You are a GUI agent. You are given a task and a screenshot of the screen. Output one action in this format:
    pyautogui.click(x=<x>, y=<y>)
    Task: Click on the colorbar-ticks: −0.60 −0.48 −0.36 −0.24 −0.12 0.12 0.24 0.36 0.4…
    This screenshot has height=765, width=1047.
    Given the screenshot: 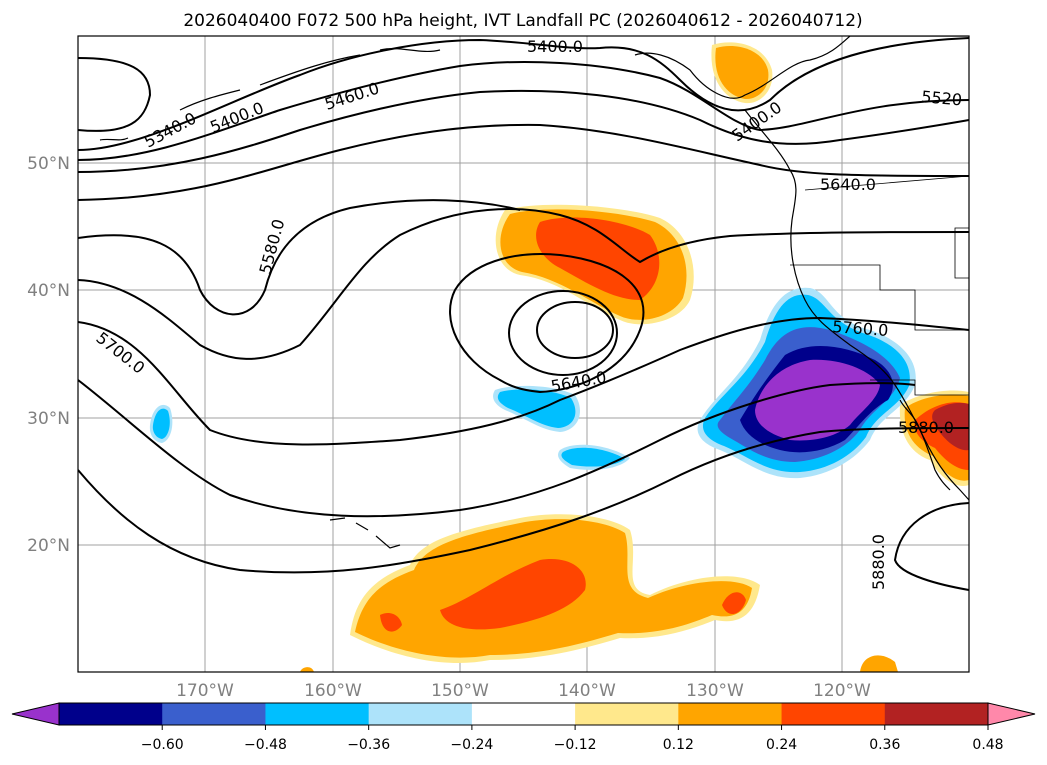 What is the action you would take?
    pyautogui.click(x=572, y=739)
    